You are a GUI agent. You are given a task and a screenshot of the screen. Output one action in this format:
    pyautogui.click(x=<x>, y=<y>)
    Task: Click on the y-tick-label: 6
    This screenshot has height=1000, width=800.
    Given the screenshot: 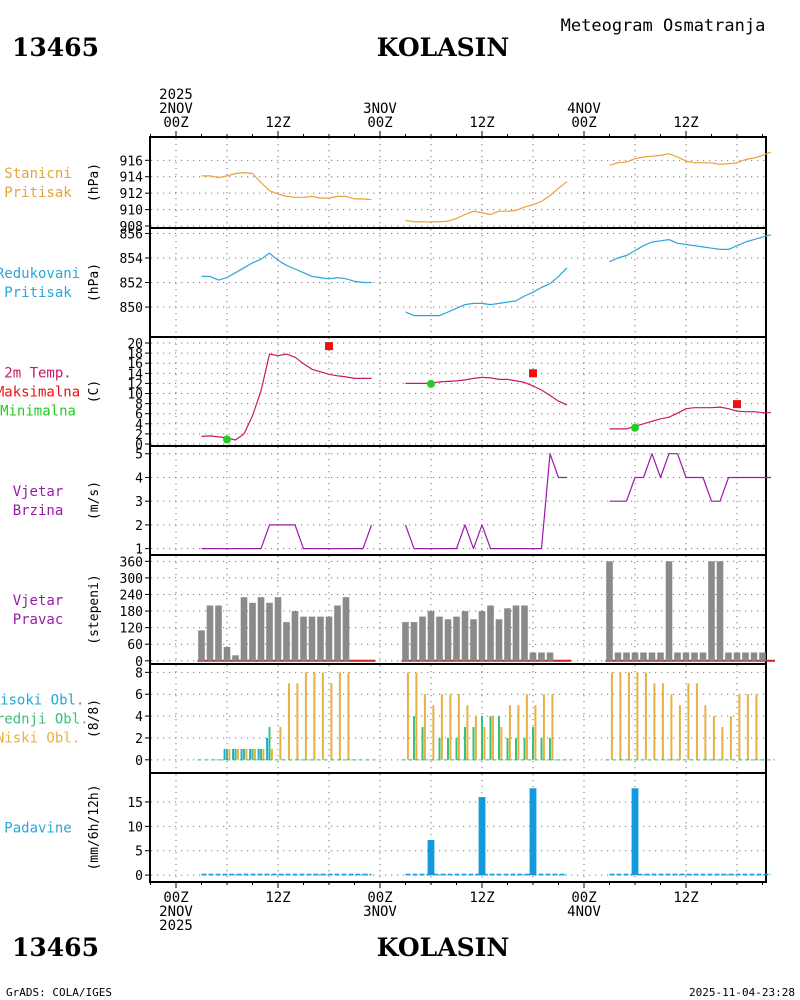 What is the action you would take?
    pyautogui.click(x=139, y=415)
    